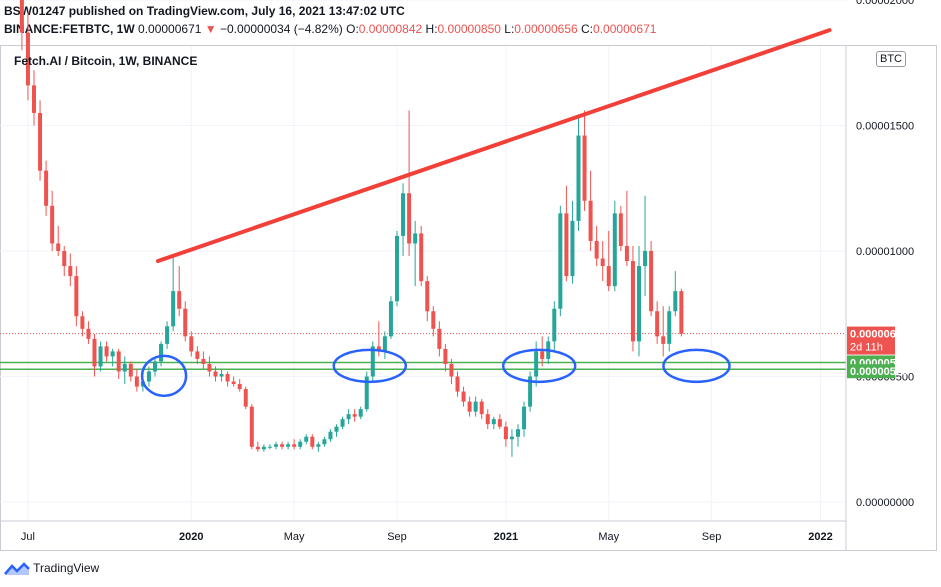 Image resolution: width=941 pixels, height=587 pixels. I want to click on tradingview-logo: TradingView, so click(51, 568).